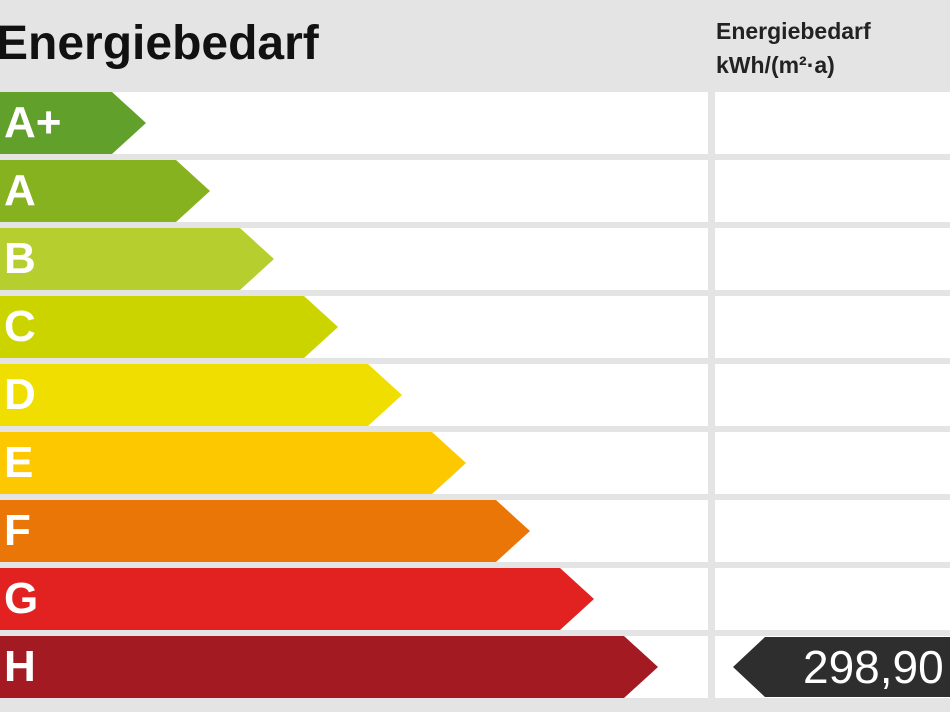 Image resolution: width=950 pixels, height=712 pixels. I want to click on class-arrow-bar: A+, so click(73, 123).